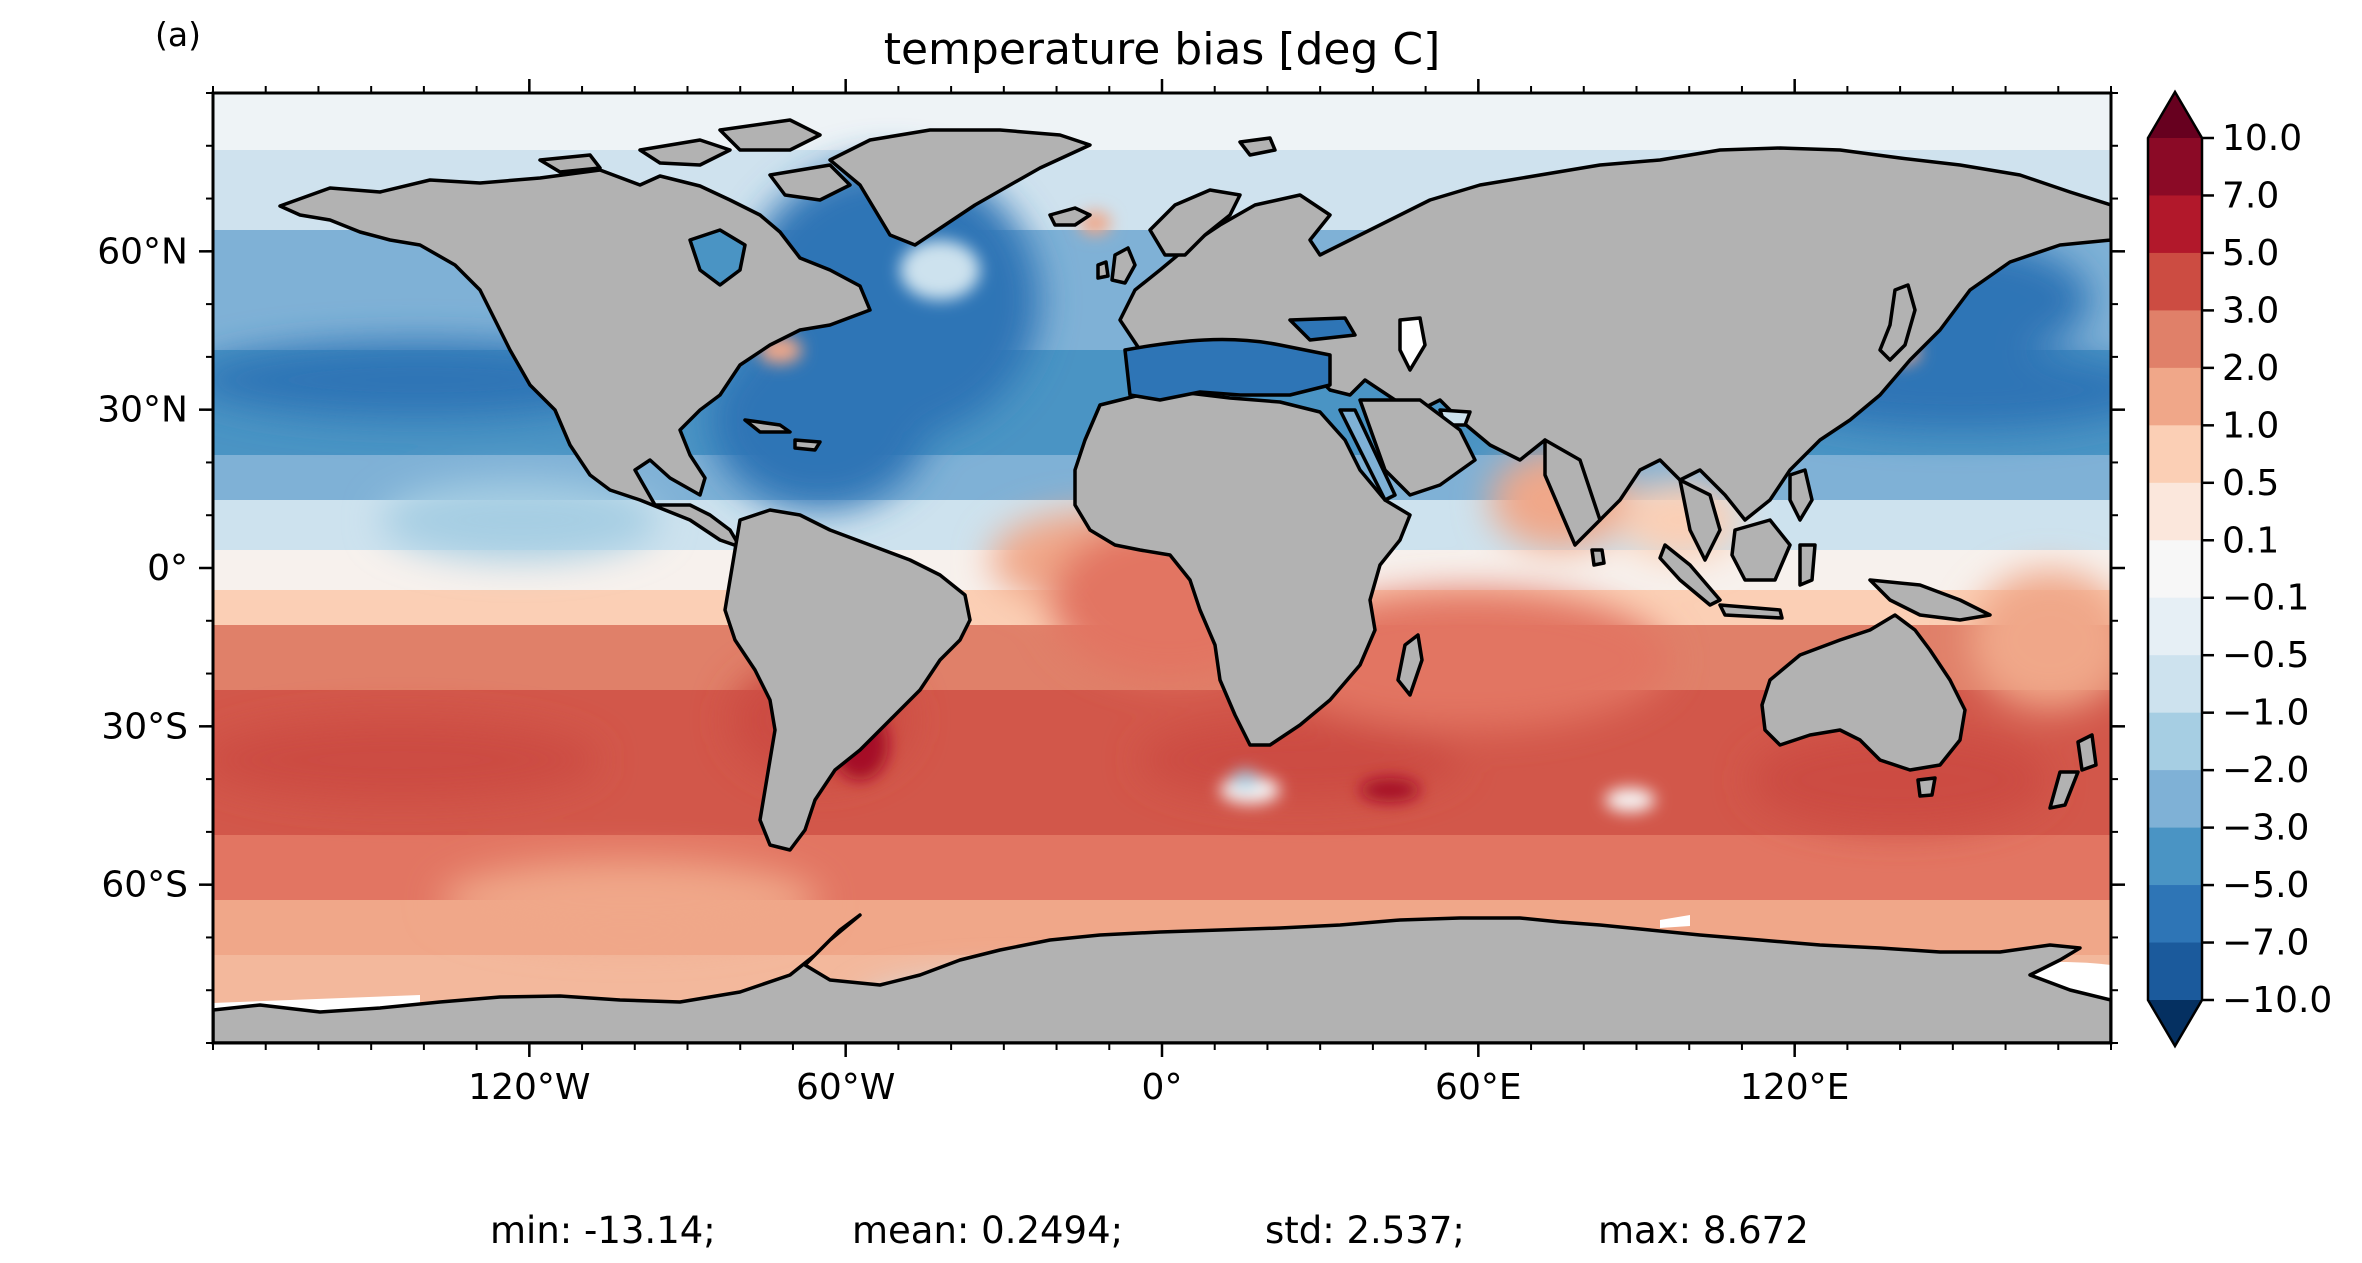 The image size is (2362, 1263). What do you see at coordinates (2175, 1023) in the screenshot?
I see `colorbar-extend-min` at bounding box center [2175, 1023].